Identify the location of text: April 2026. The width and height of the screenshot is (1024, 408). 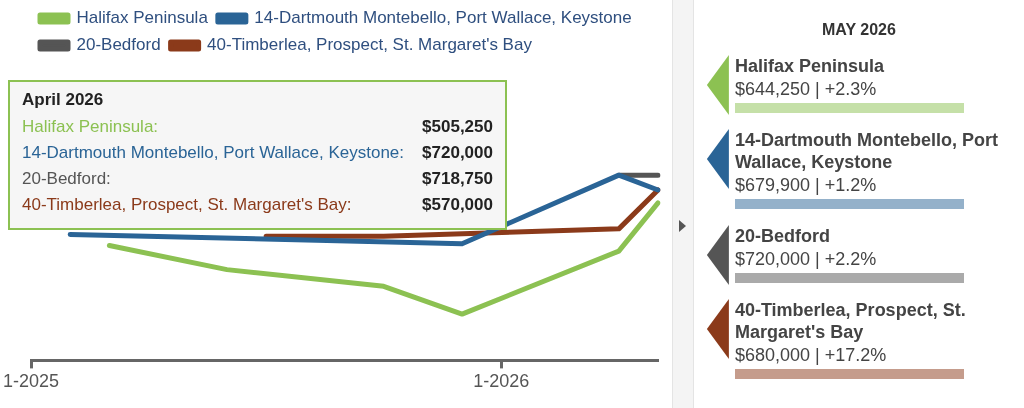
(63, 100).